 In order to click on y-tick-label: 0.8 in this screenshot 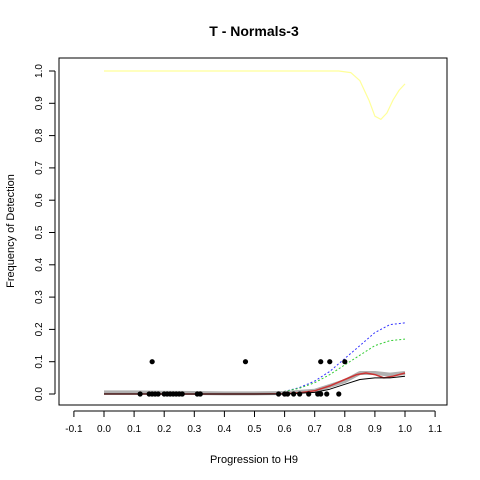, I will do `click(39, 135)`.